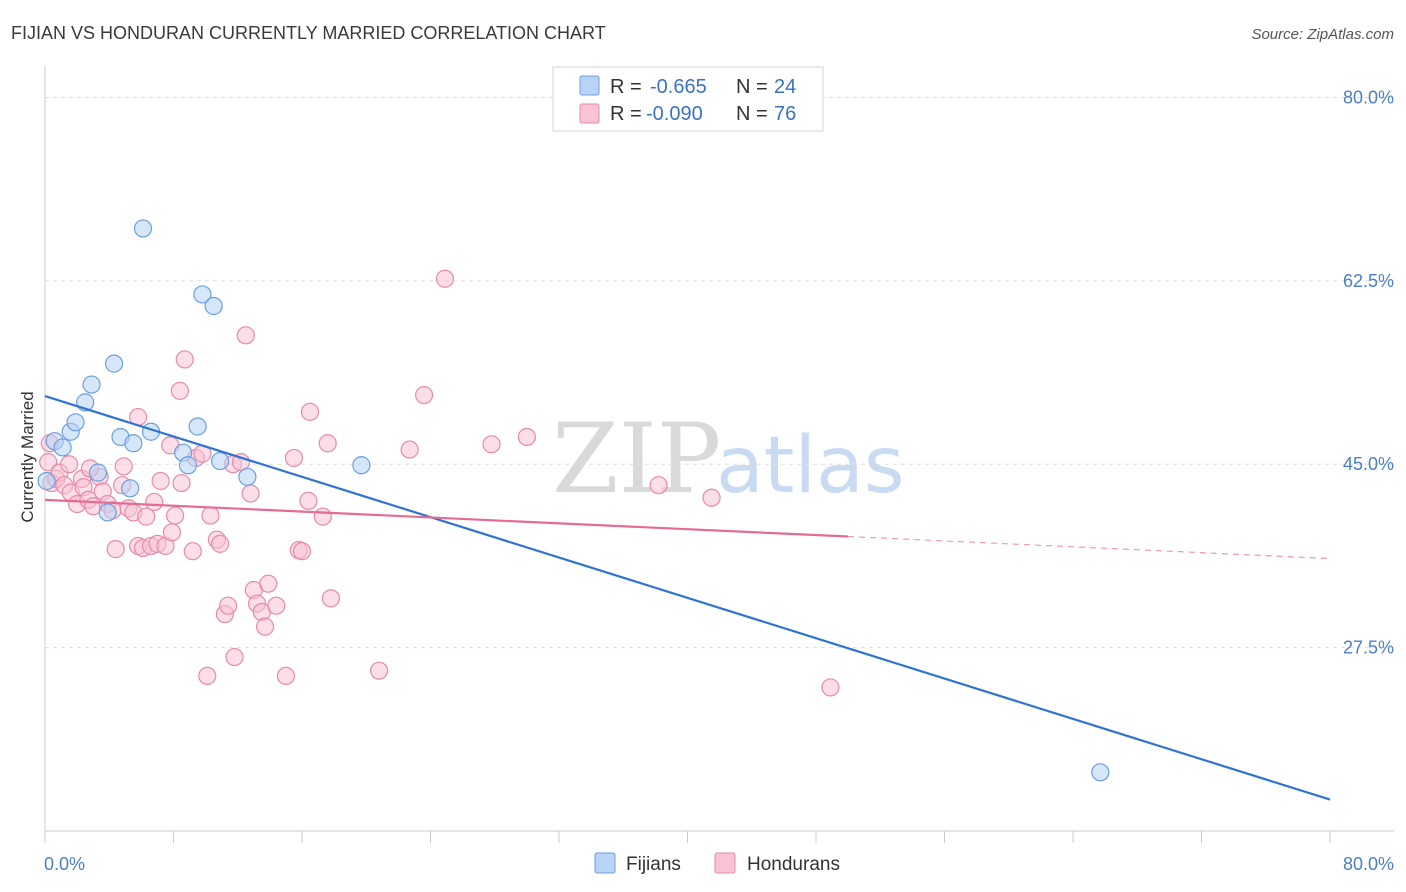  I want to click on legend-r-label-fijians: R =, so click(626, 87).